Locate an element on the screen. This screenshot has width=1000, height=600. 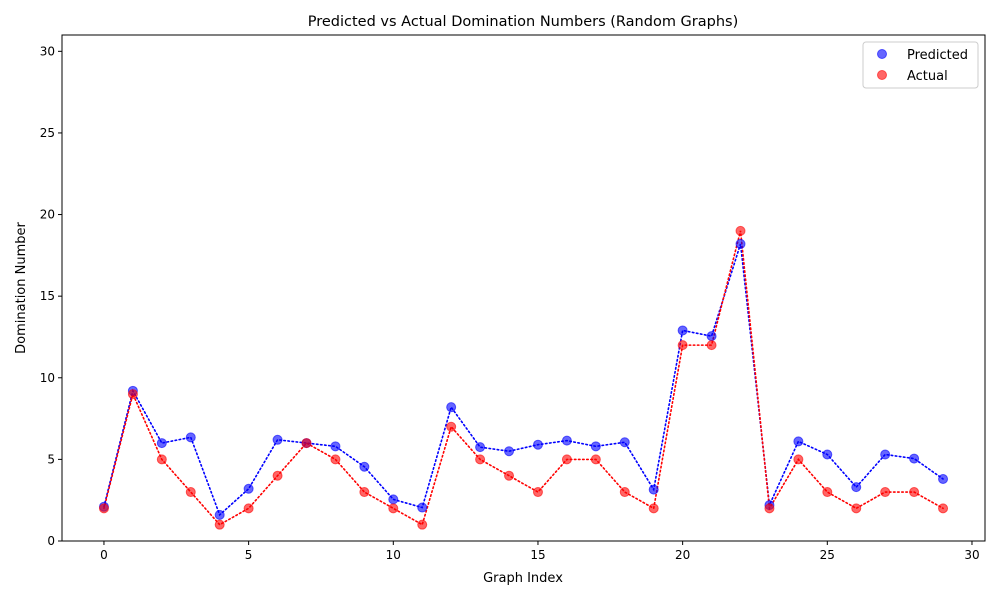
legend-label-actual: Actual is located at coordinates (927, 76).